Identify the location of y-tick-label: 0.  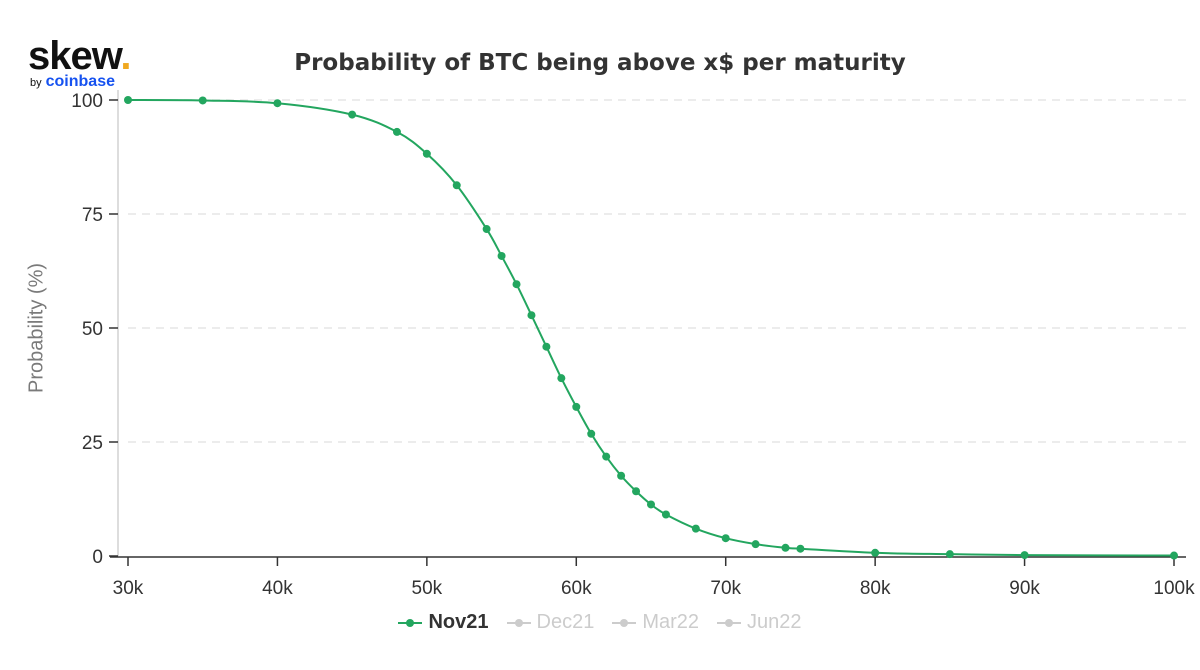
(97, 557).